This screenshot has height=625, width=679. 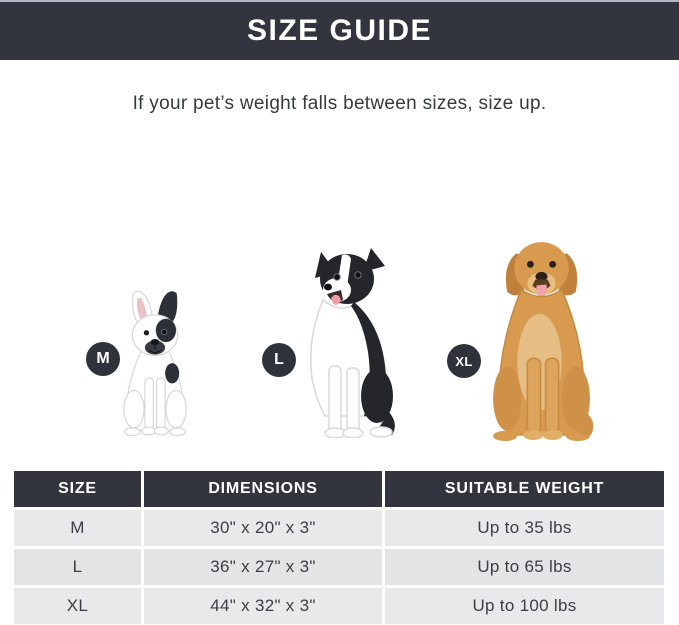 I want to click on cell-weight-m: Up to 35 lbs, so click(x=524, y=528).